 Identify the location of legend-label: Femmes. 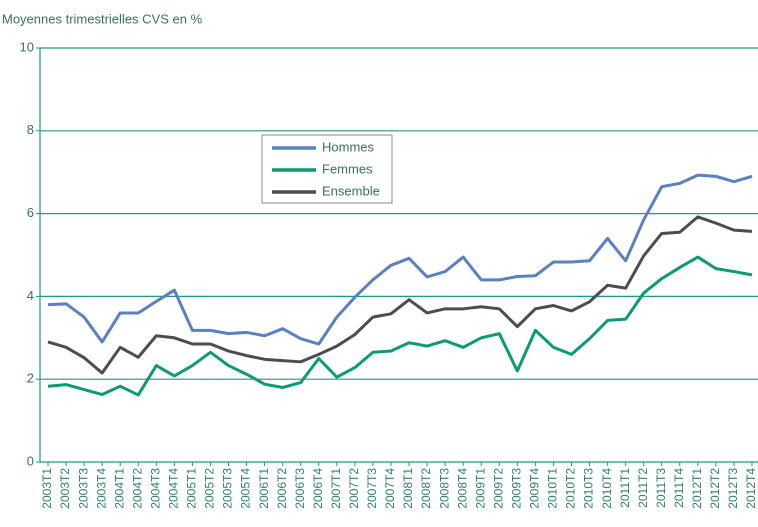
(347, 168).